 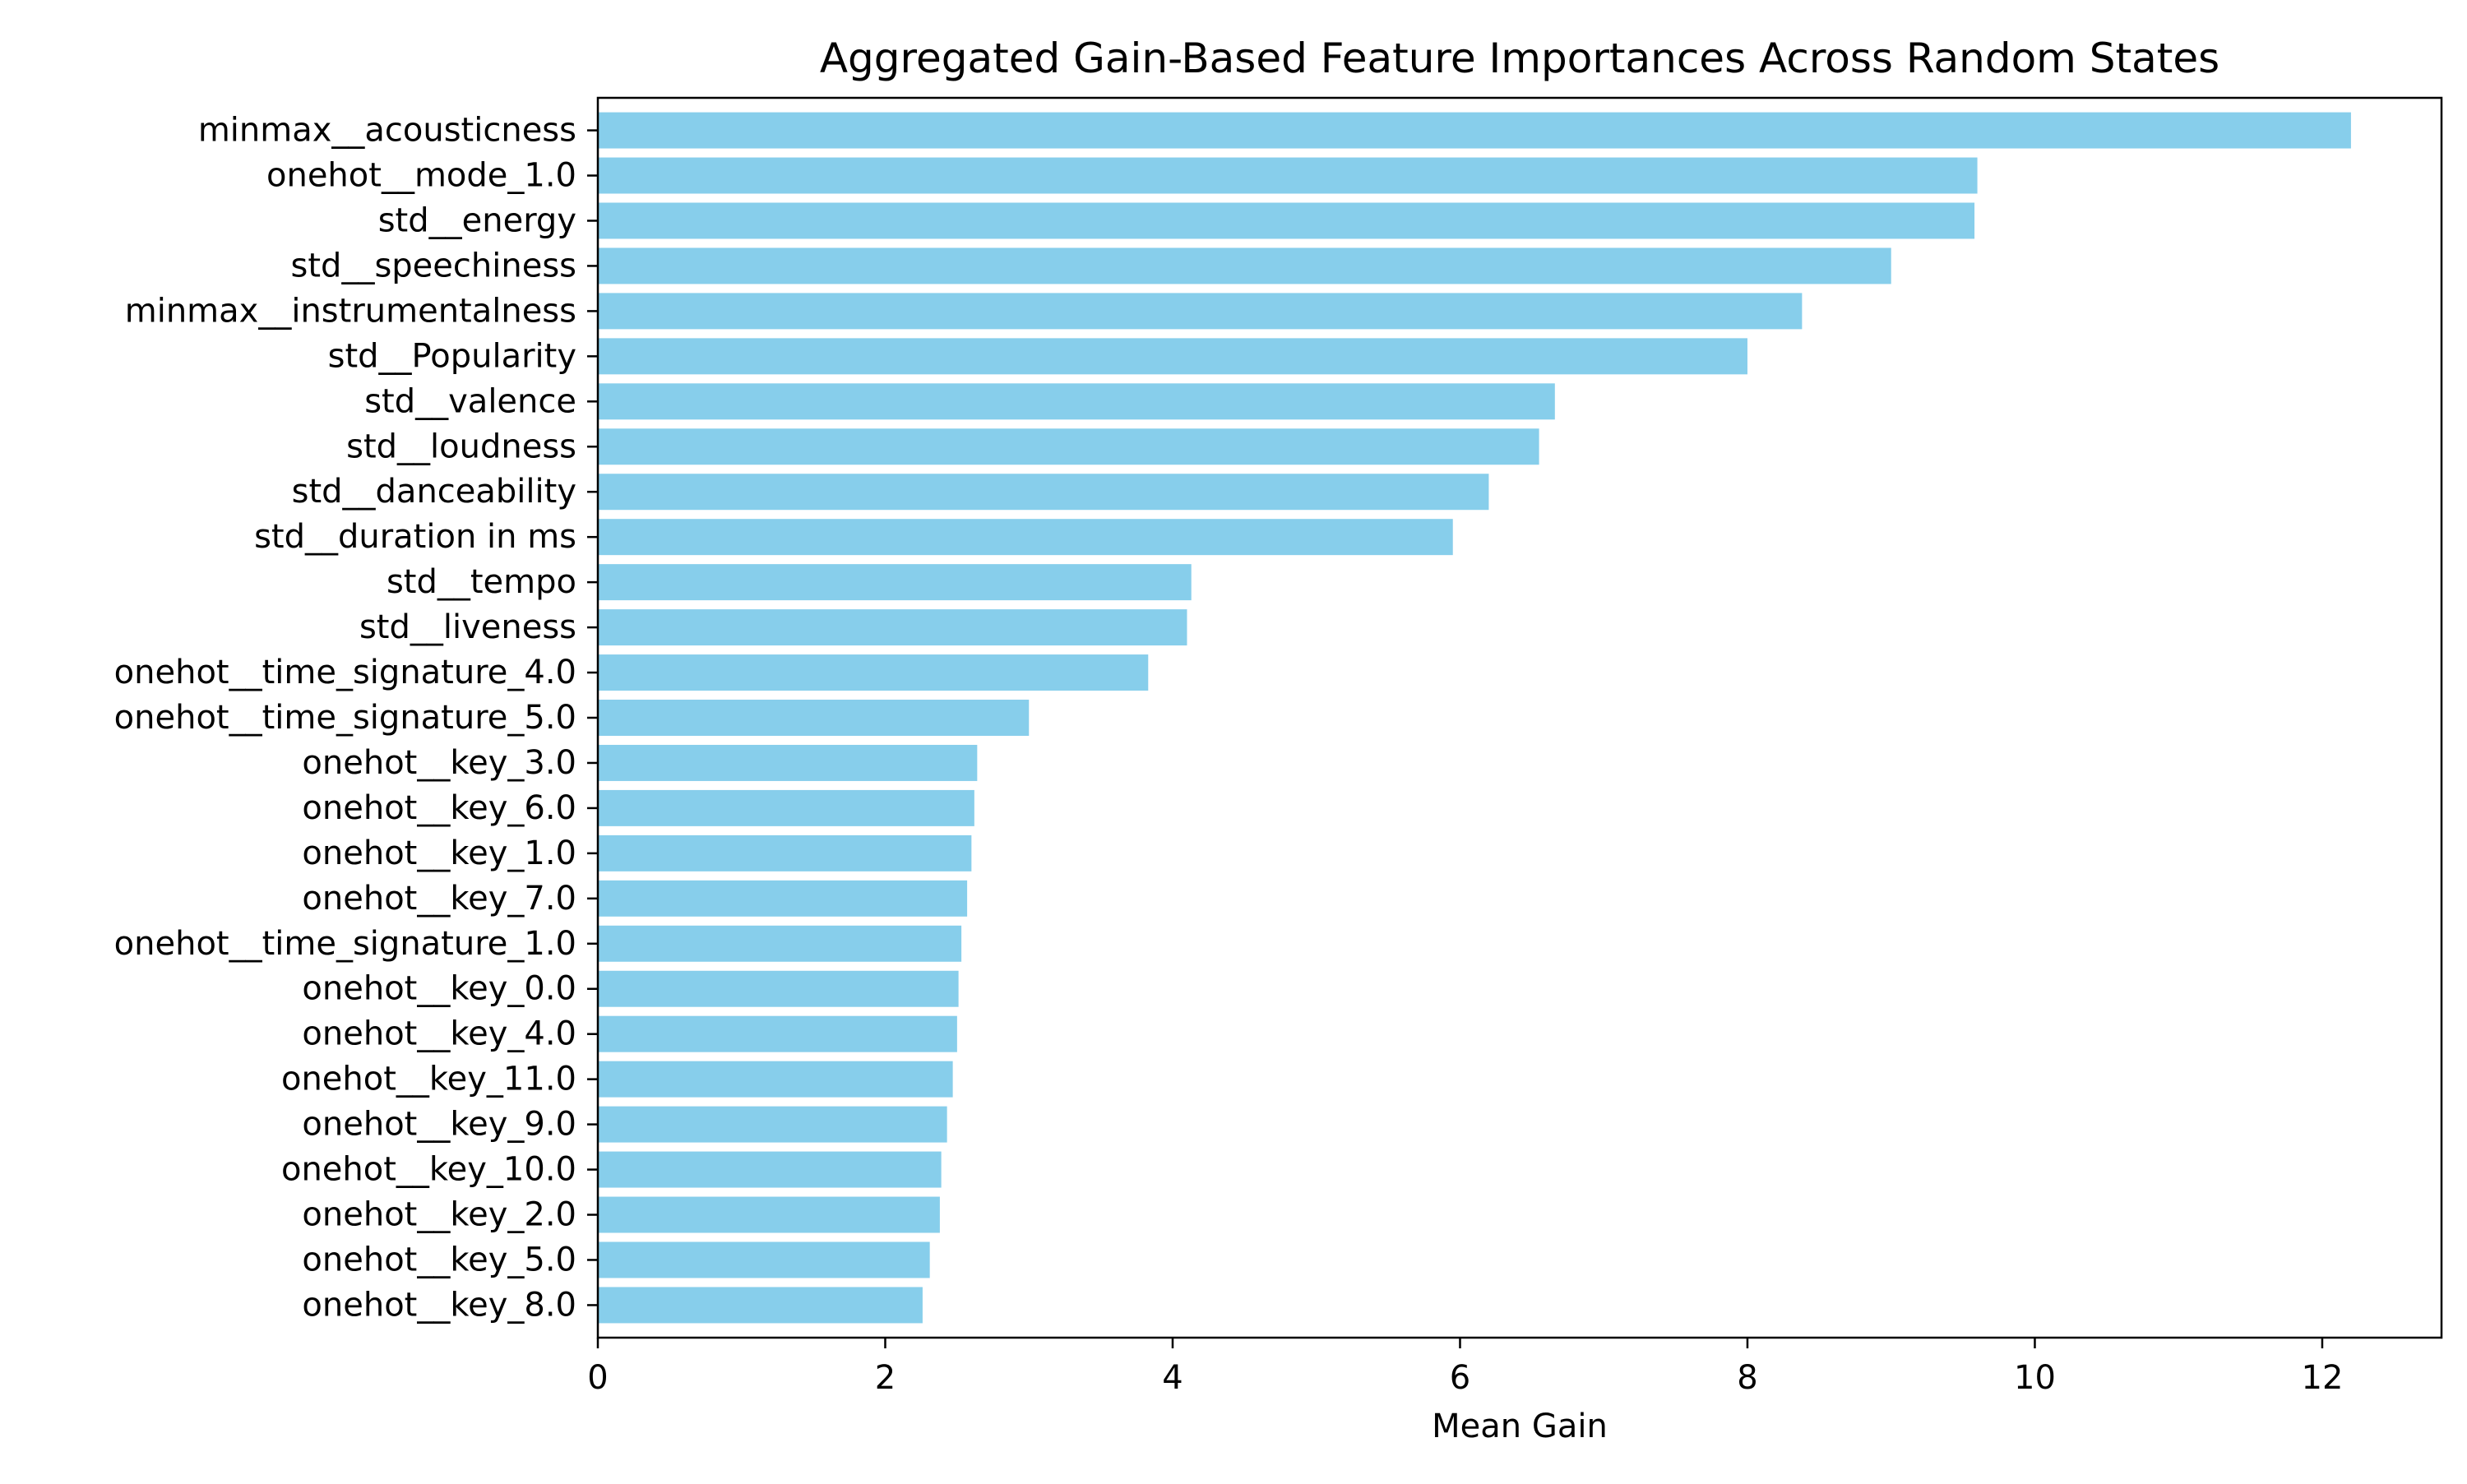 What do you see at coordinates (439, 1260) in the screenshot?
I see `y-tick-label: onehot__key_5.0` at bounding box center [439, 1260].